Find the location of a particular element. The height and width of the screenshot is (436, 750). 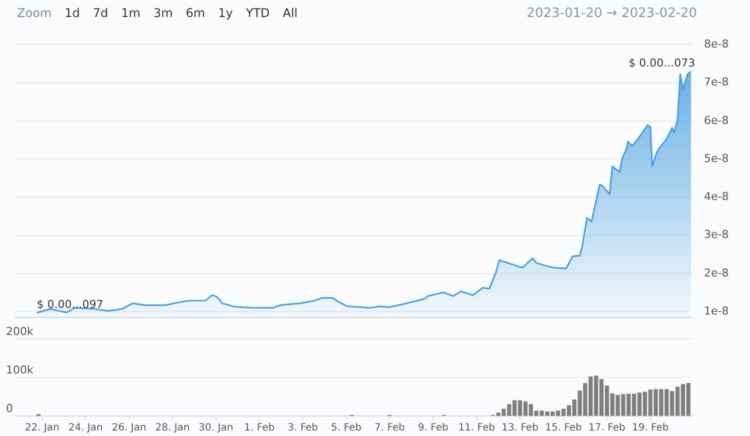

x-tick-label: 9. Feb is located at coordinates (433, 428).